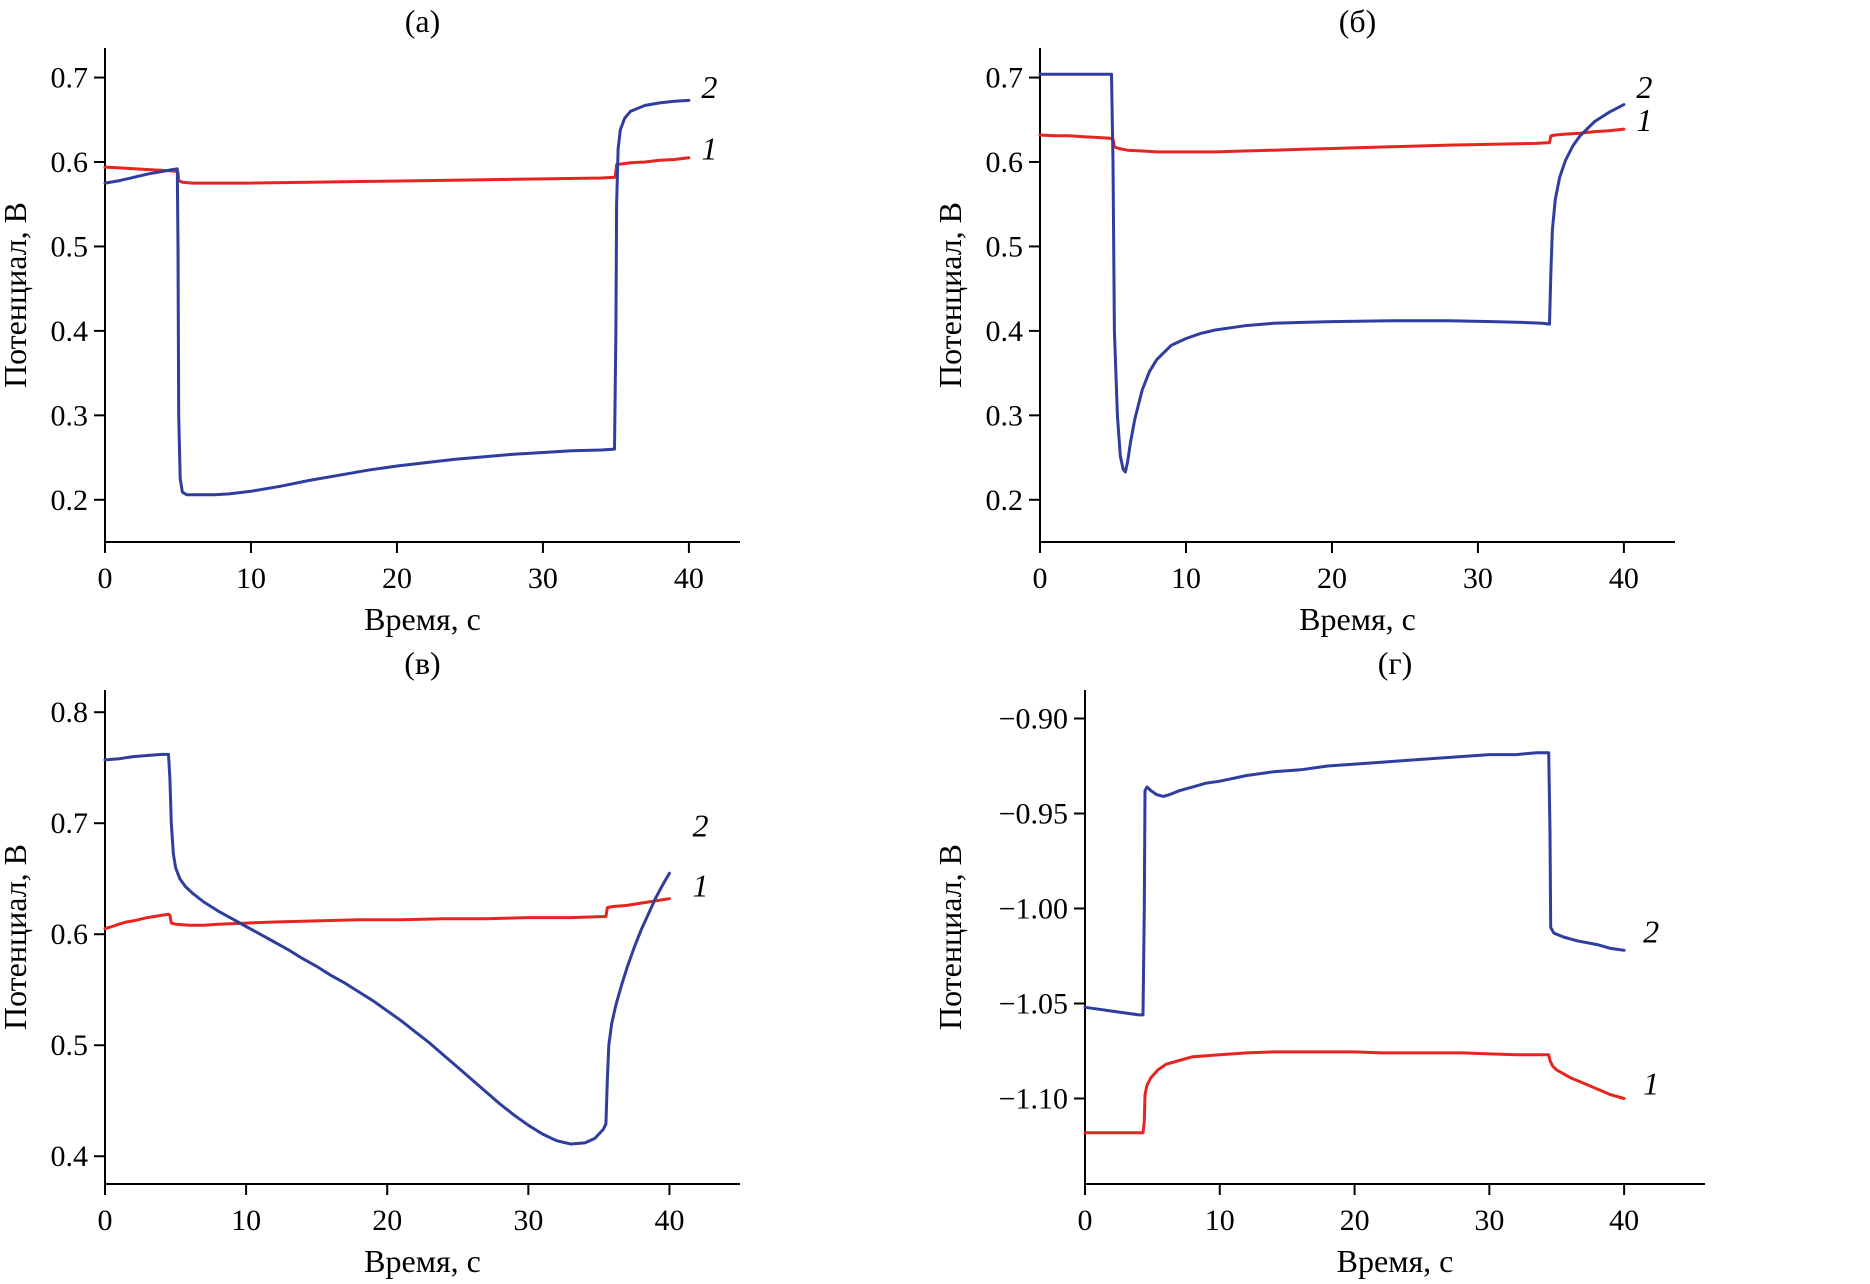 This screenshot has height=1284, width=1870. Describe the element at coordinates (423, 21) in the screenshot. I see `panel-title: (а)` at that location.